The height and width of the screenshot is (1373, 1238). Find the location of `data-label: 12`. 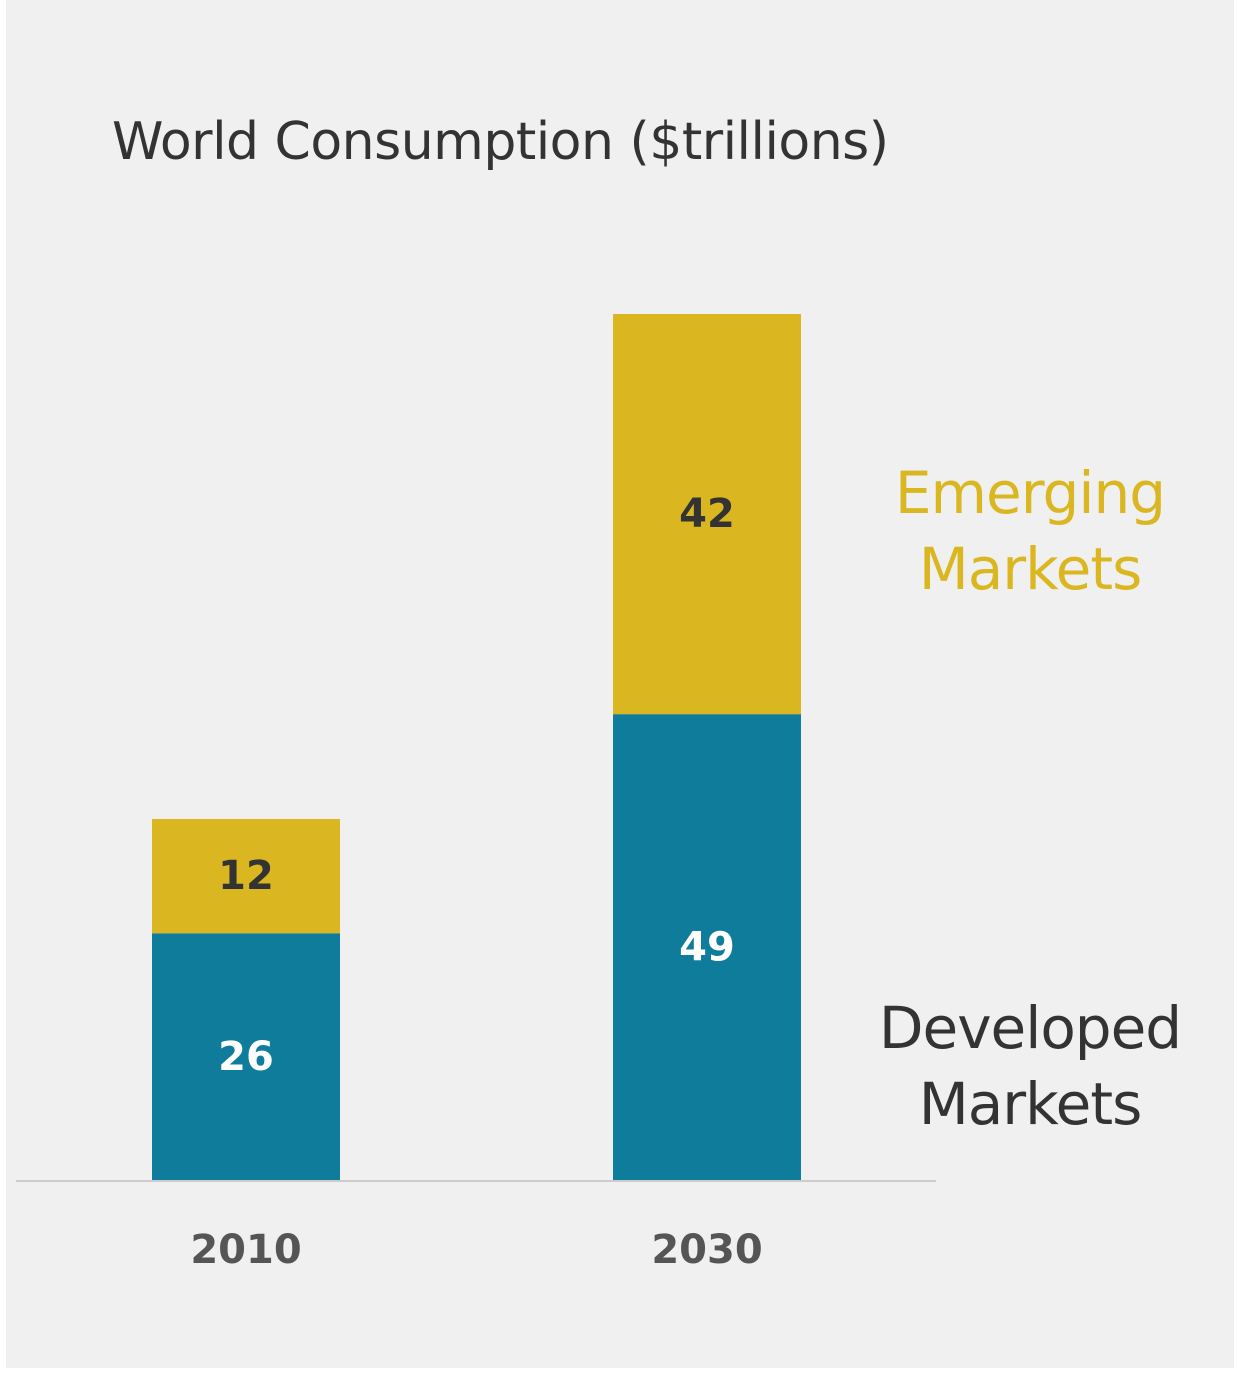

data-label: 12 is located at coordinates (246, 876).